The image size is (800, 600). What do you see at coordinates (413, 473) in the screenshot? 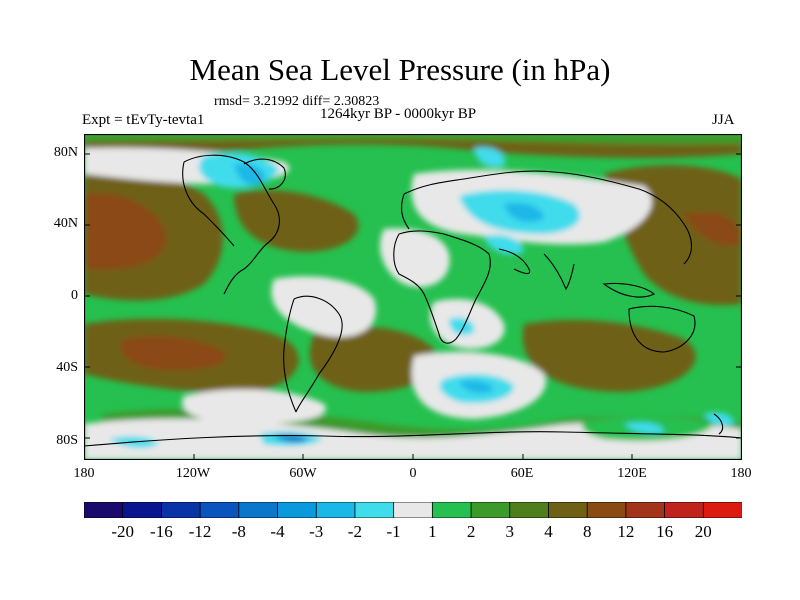
I see `lon-label-0: 0` at bounding box center [413, 473].